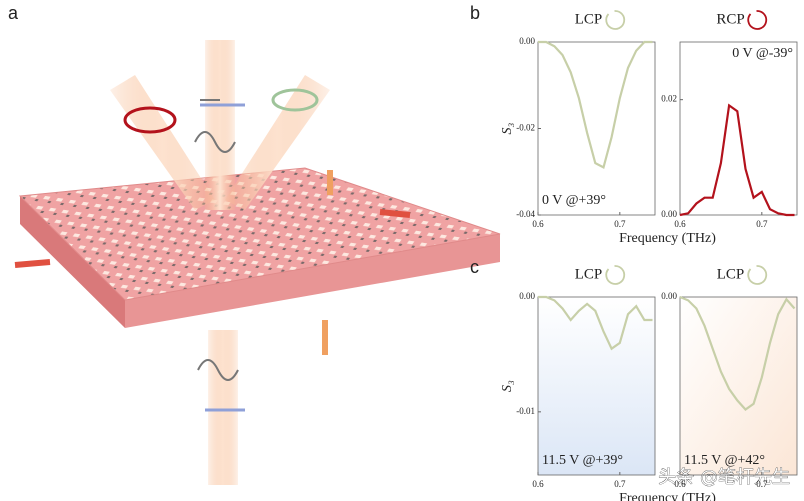 This screenshot has width=804, height=501. I want to click on chart-title: RCP, so click(730, 19).